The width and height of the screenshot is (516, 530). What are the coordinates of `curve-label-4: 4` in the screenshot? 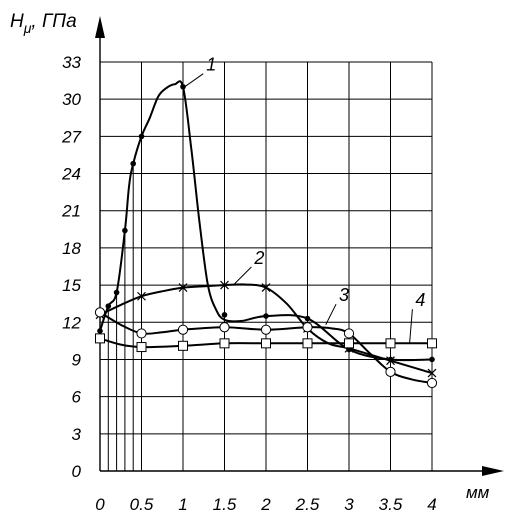 It's located at (420, 300).